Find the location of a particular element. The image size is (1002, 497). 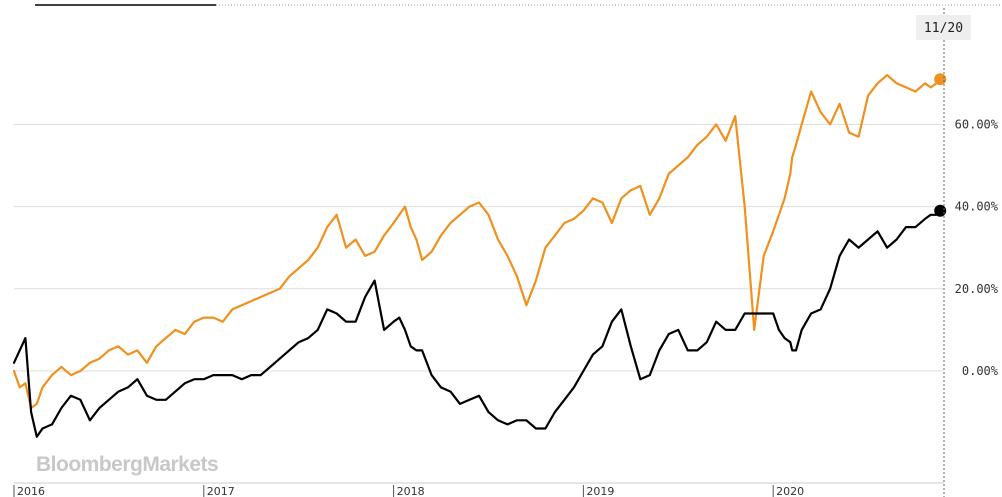

y-tick-label: 0.00% is located at coordinates (980, 371).